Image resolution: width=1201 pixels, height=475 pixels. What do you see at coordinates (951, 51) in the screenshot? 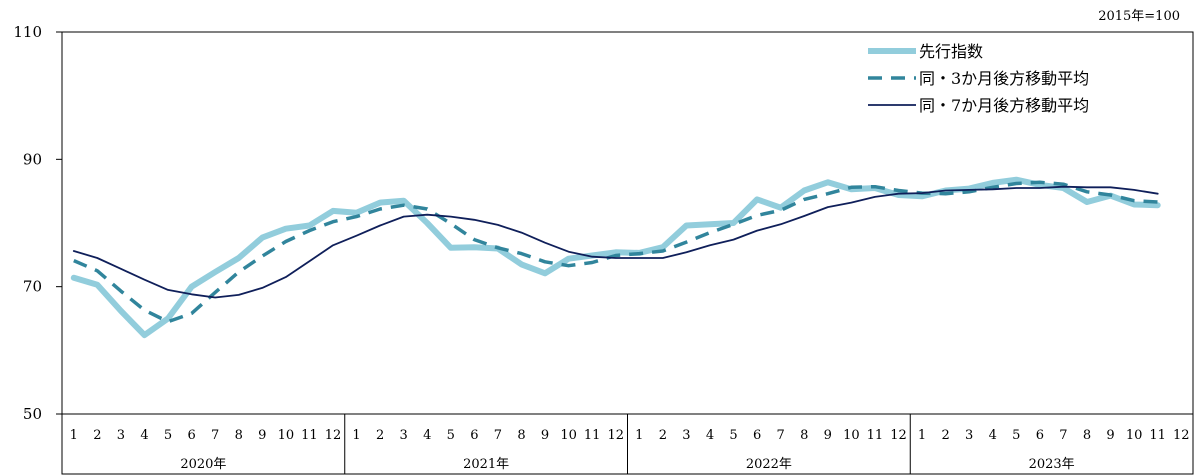
I see `legend-label-1: 先行指数` at bounding box center [951, 51].